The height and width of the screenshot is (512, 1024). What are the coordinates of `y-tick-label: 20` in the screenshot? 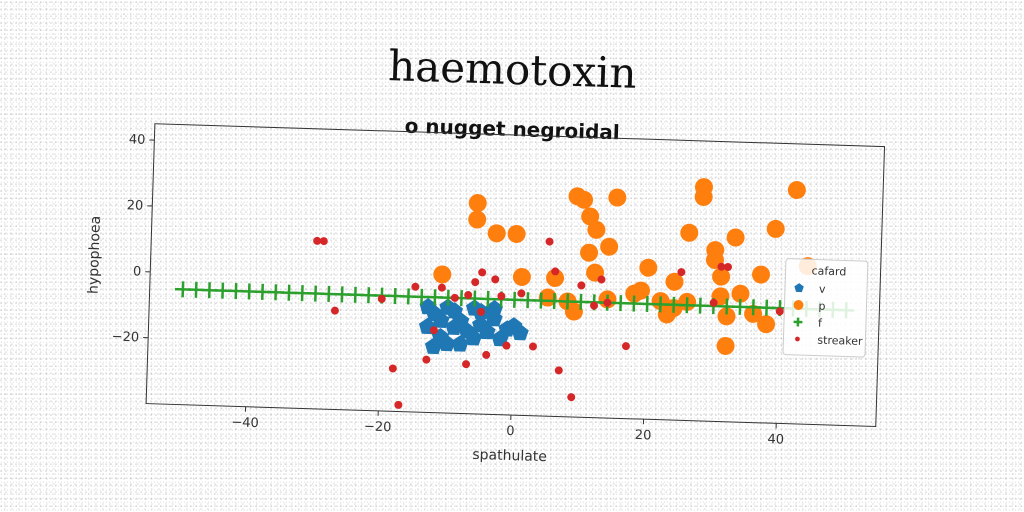 It's located at (135, 206).